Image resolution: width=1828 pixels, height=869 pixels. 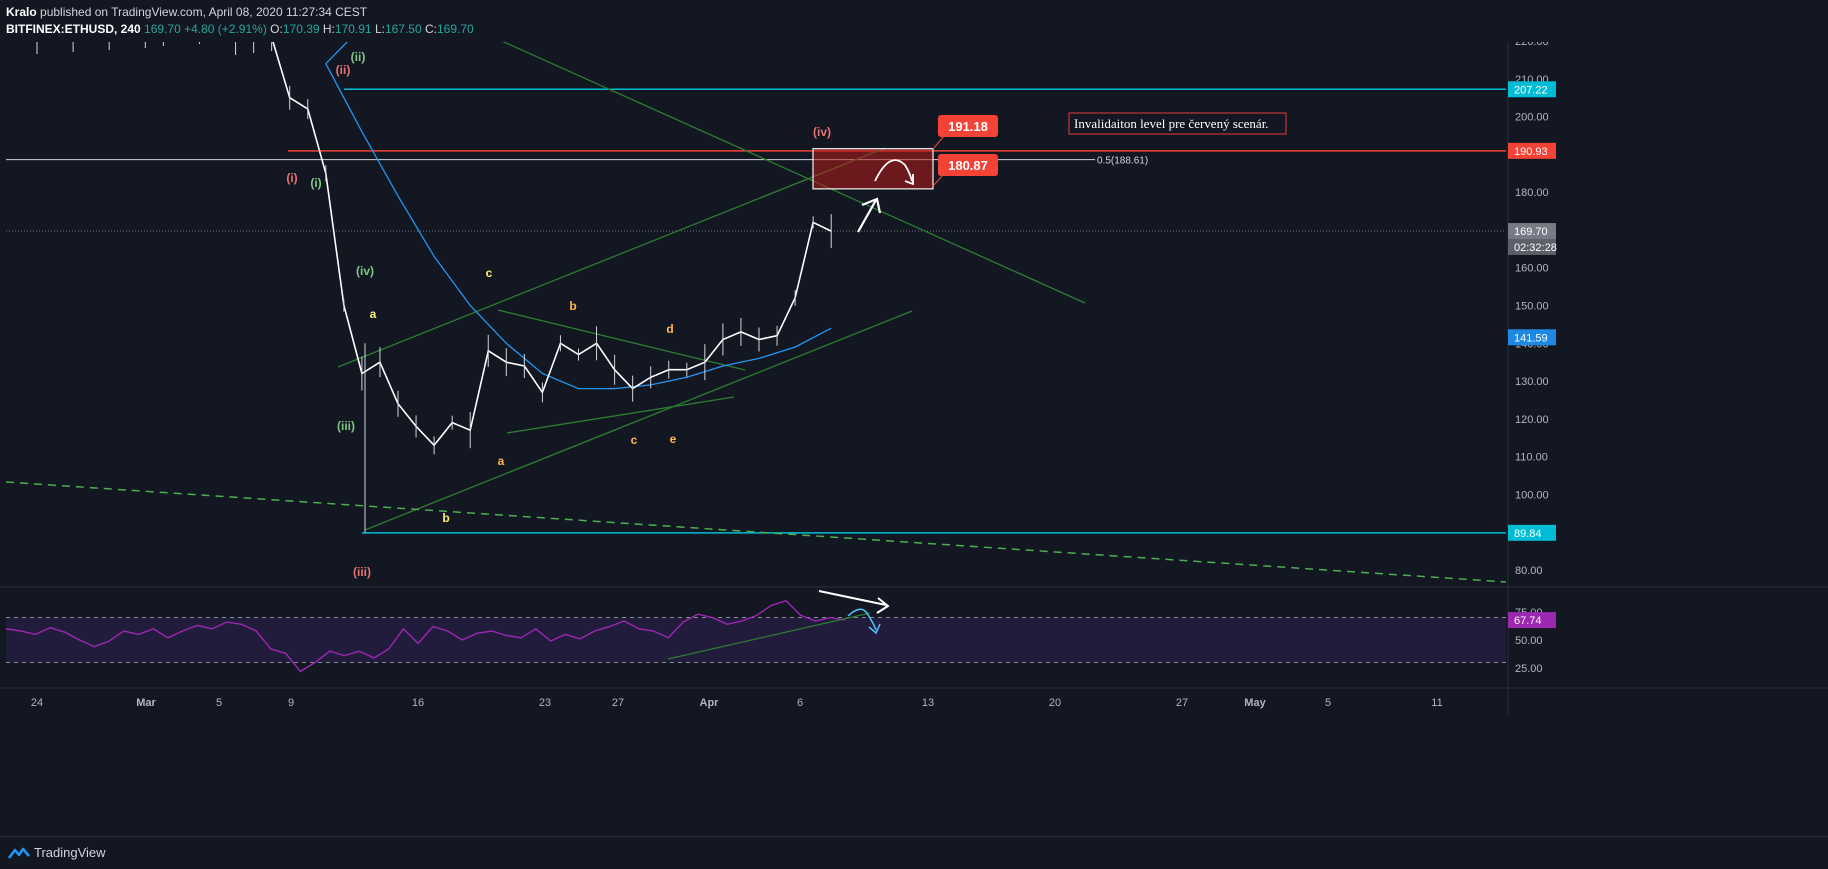 I want to click on high-value: 170.91, so click(x=353, y=29).